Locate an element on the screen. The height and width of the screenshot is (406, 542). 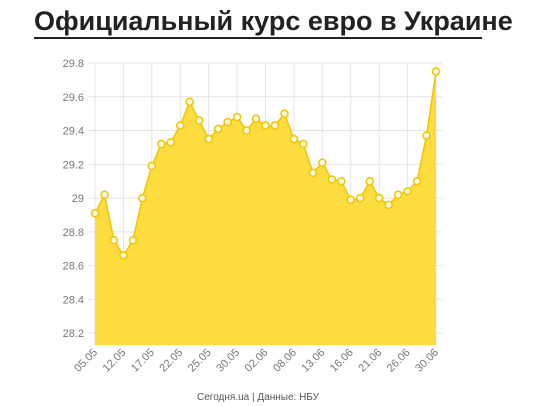
y-tick-label: 28.6 is located at coordinates (73, 267).